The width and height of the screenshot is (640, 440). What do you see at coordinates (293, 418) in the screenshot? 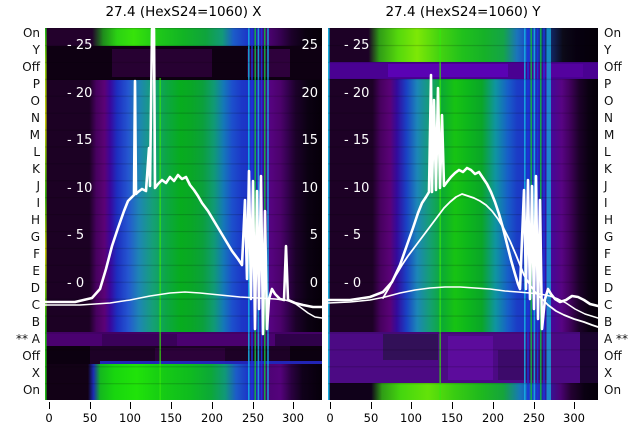
I see `x-tick-label: 300` at bounding box center [293, 418].